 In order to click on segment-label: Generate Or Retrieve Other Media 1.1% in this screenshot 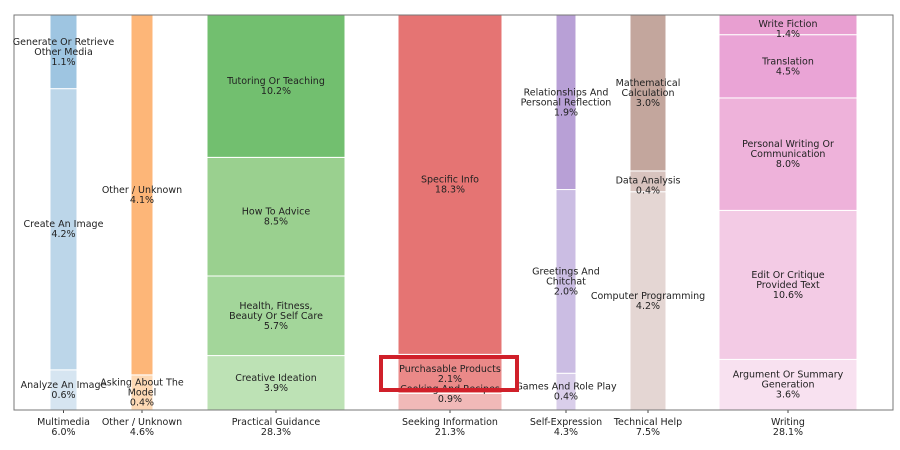, I will do `click(64, 52)`.